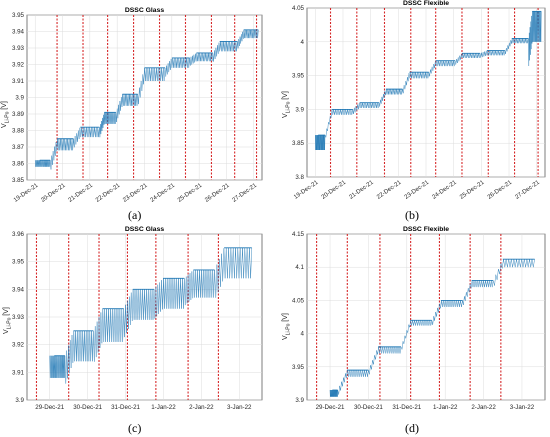 The height and width of the screenshot is (437, 550). Describe the element at coordinates (135, 428) in the screenshot. I see `panel-label-c: (c)` at that location.